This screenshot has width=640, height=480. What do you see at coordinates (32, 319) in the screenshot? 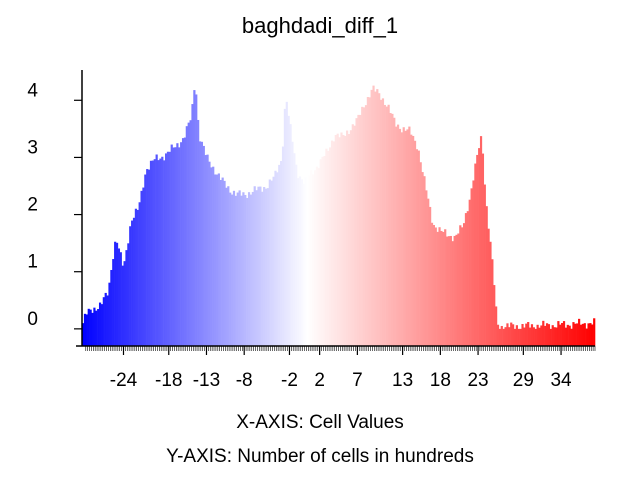
I see `y-tick-label: 0` at bounding box center [32, 319].